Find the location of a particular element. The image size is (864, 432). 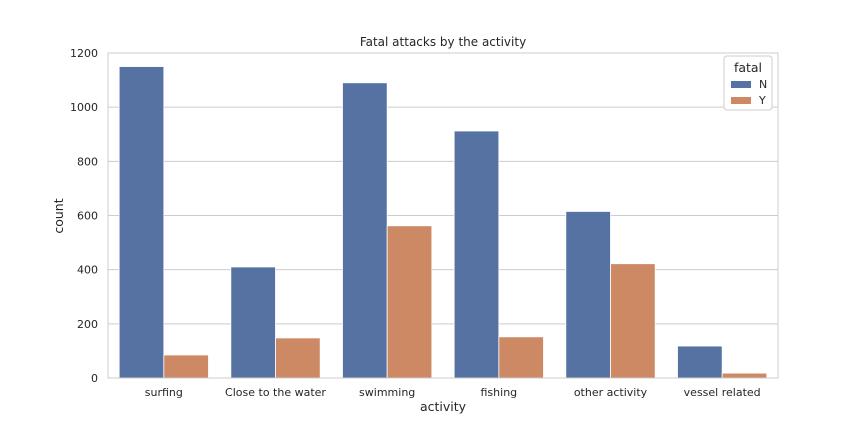

y-tick-labels: 0 200 400 600 800 1000 1200 is located at coordinates (84, 216).